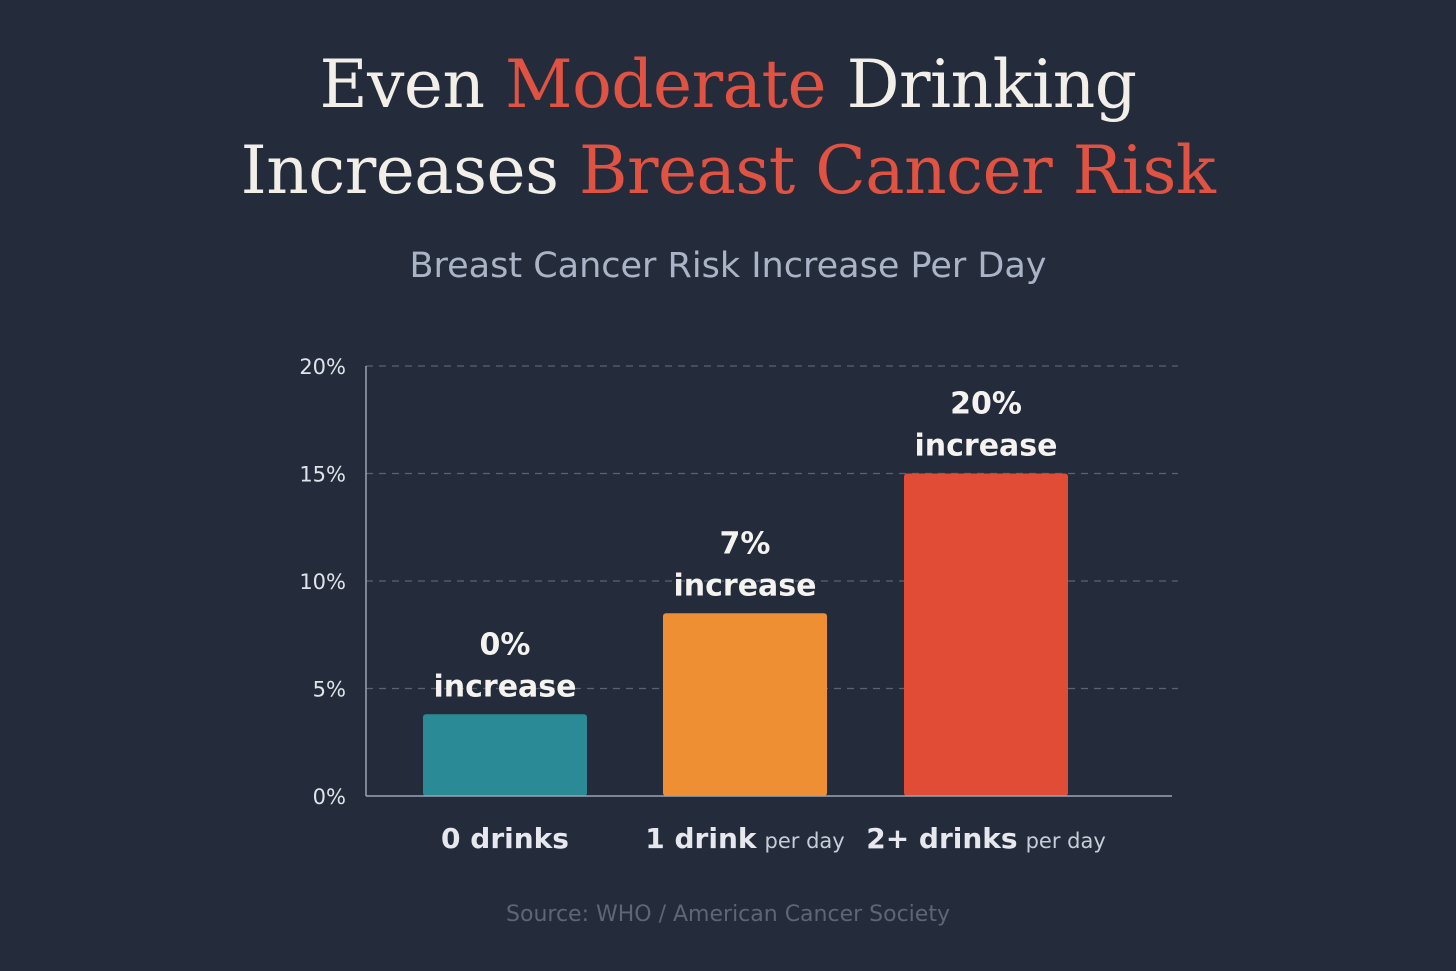 This screenshot has height=971, width=1456. I want to click on y-tick-label: 20%, so click(322, 367).